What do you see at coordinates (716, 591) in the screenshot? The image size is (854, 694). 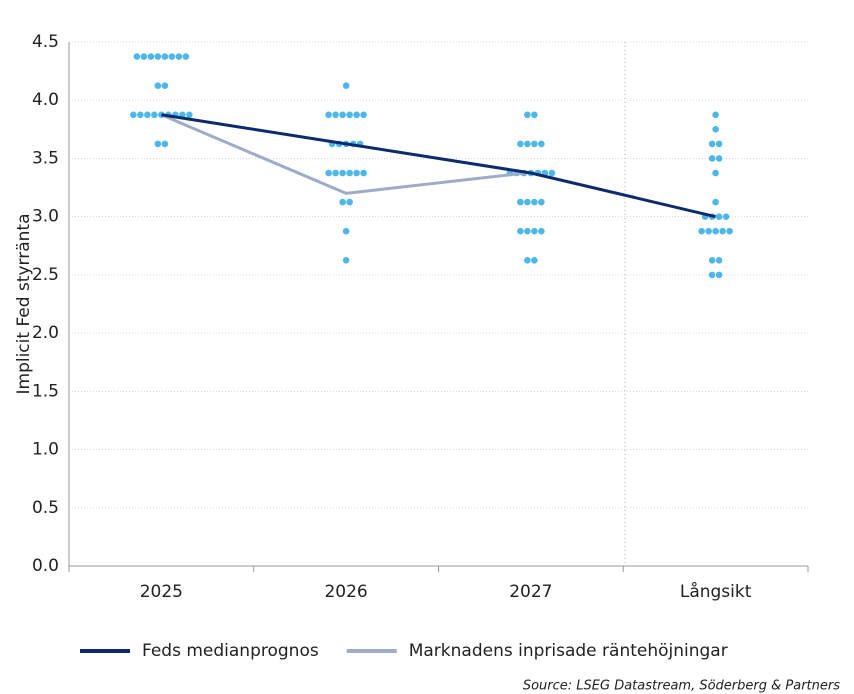 I see `x-tick-label: Långsikt` at bounding box center [716, 591].